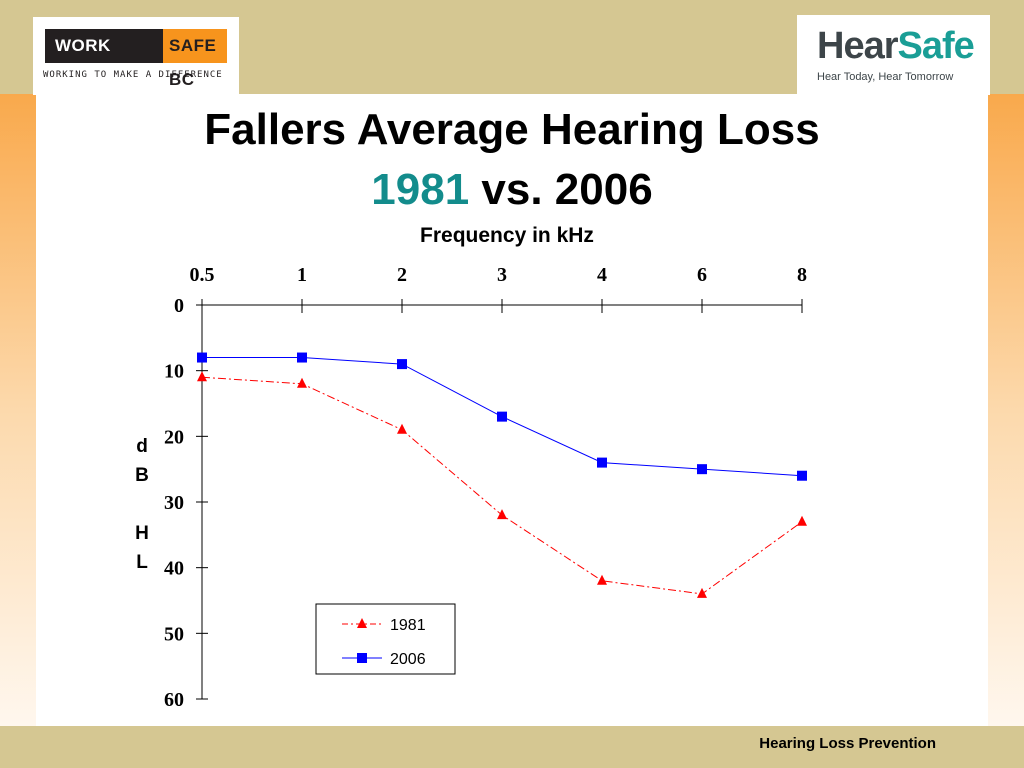 The image size is (1024, 768). I want to click on x-tick-label: 1, so click(302, 275).